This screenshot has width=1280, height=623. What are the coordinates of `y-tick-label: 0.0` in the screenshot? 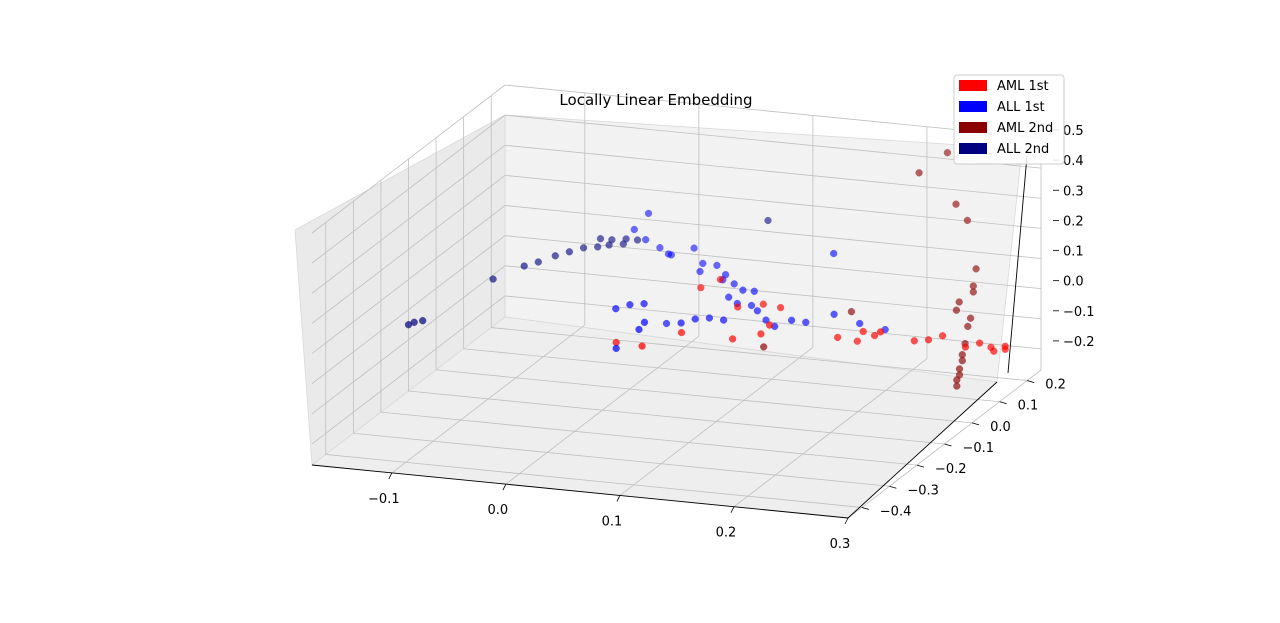 It's located at (1000, 427).